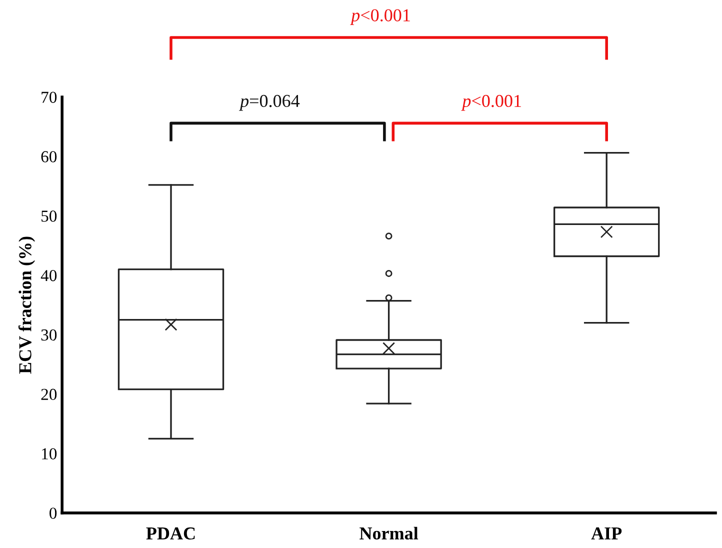  What do you see at coordinates (49, 97) in the screenshot?
I see `y-tick-label: 70` at bounding box center [49, 97].